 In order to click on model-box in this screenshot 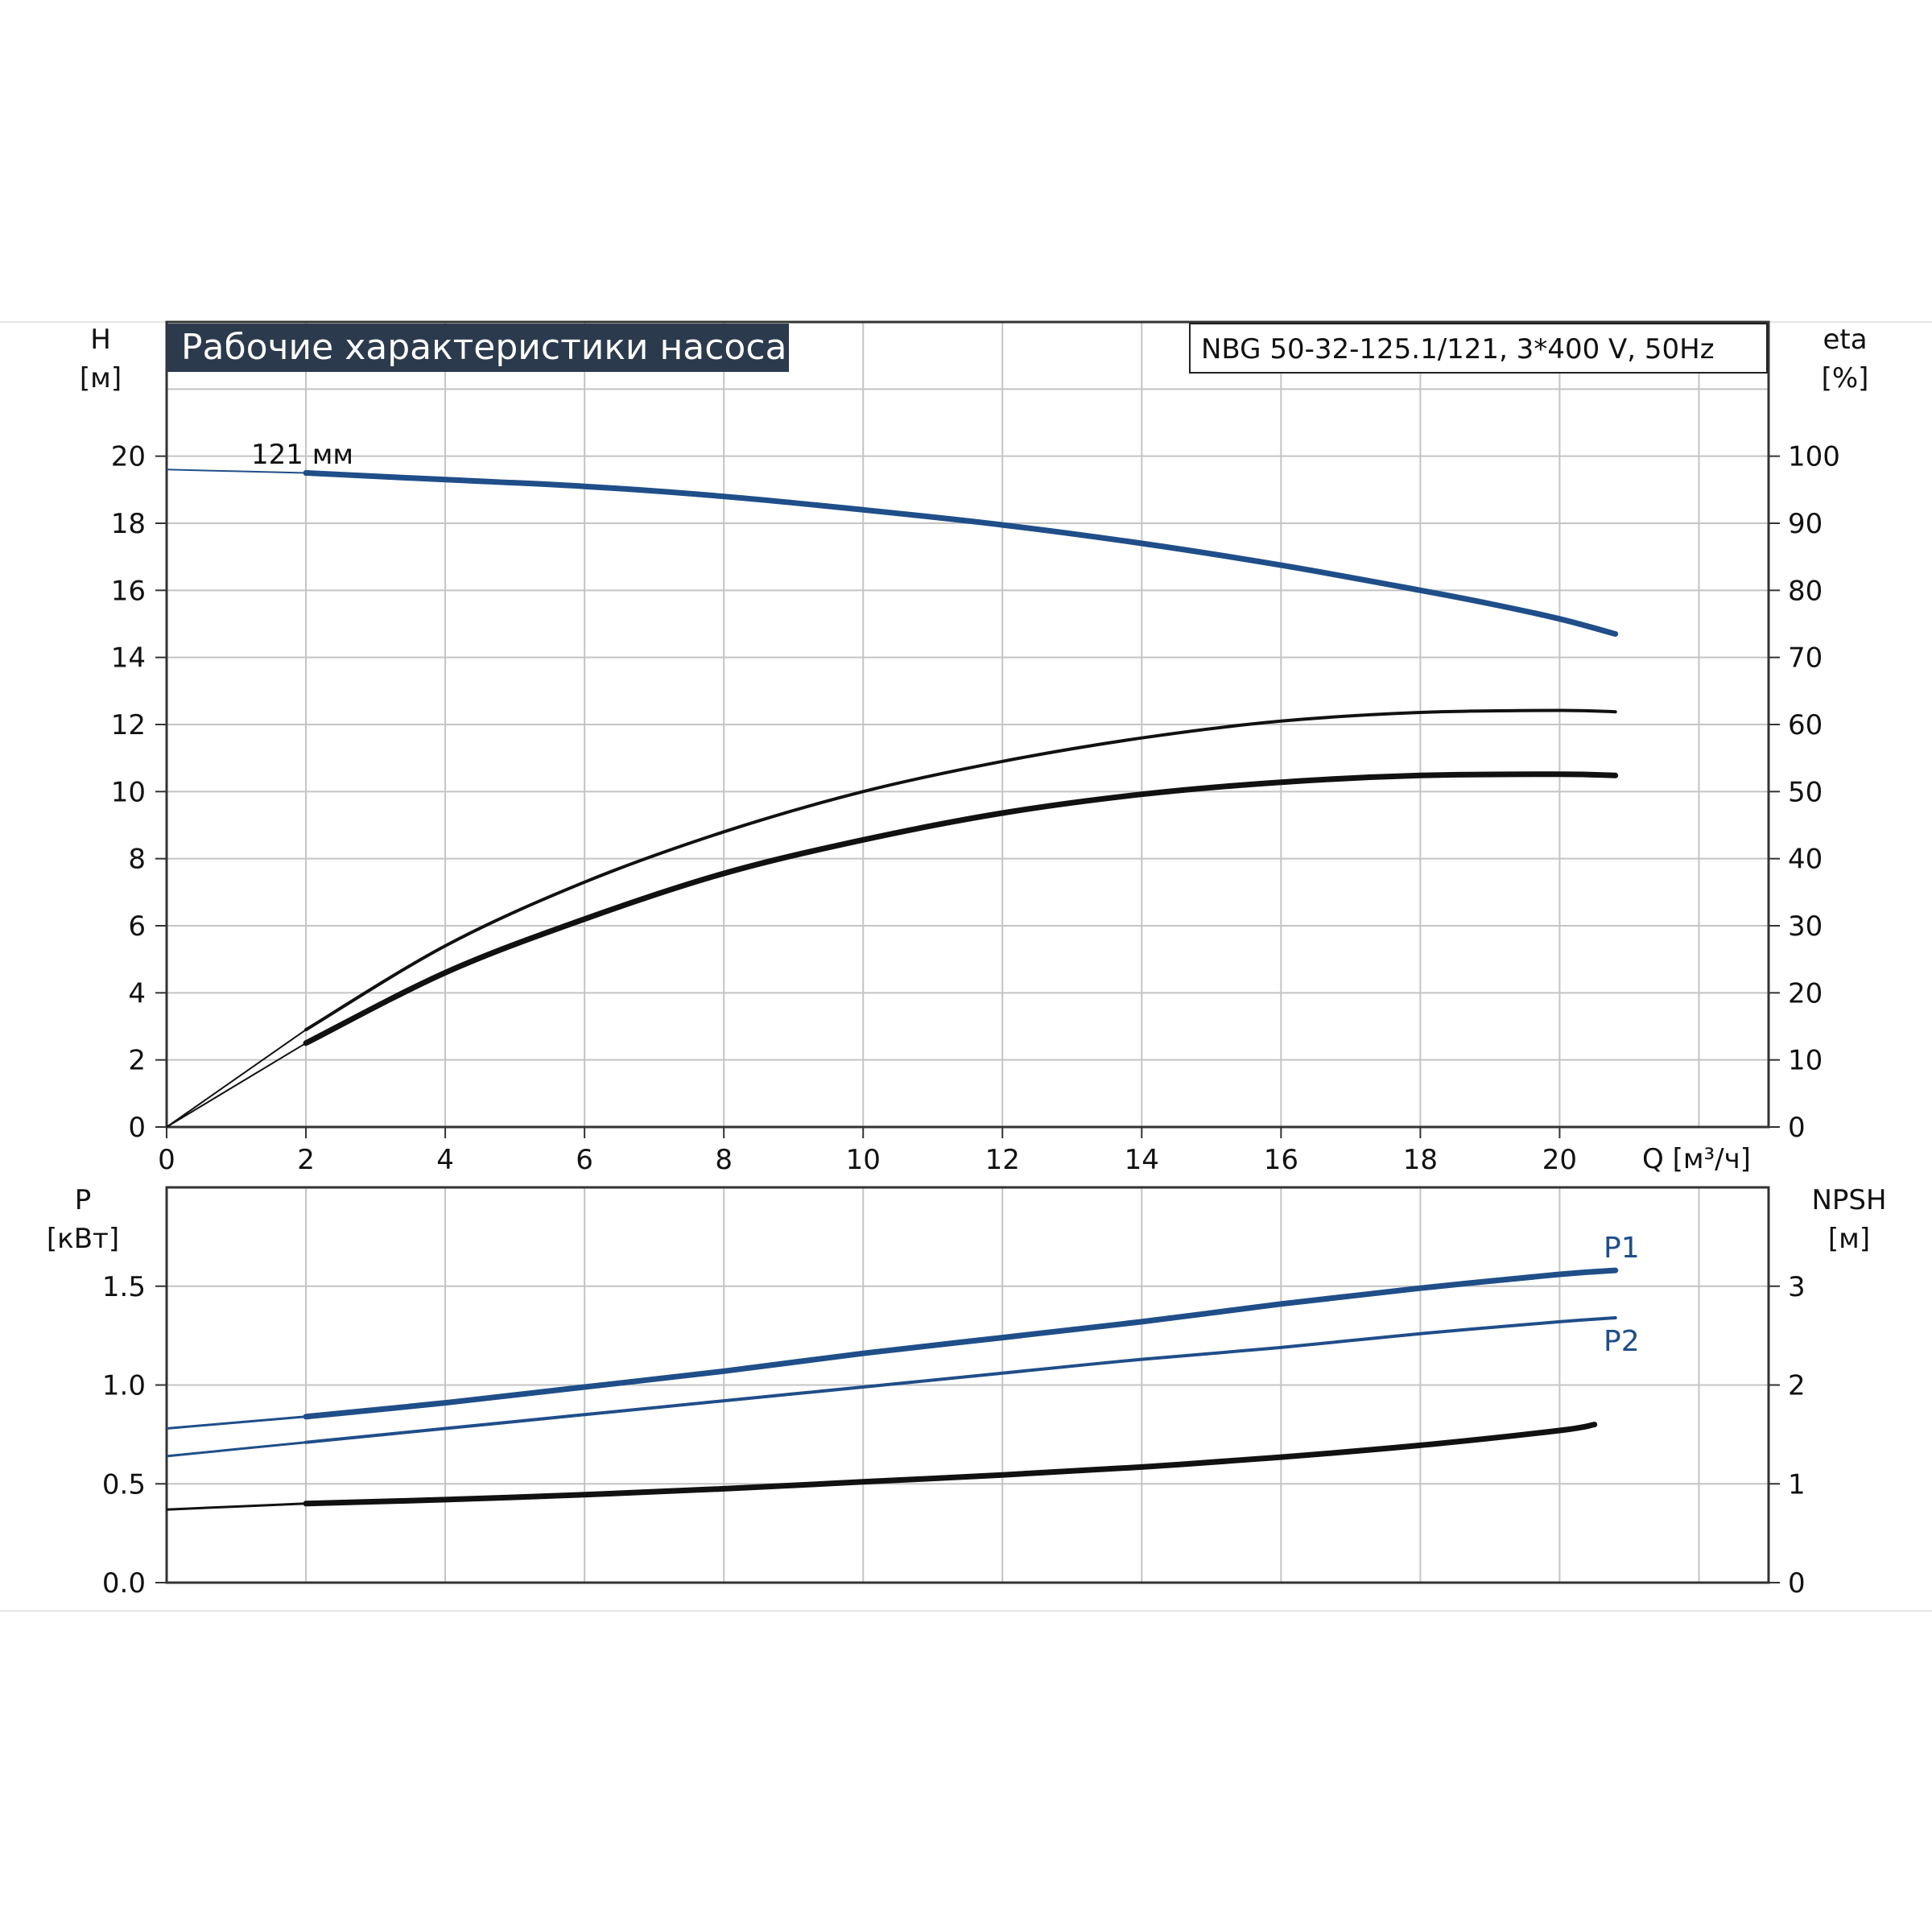, I will do `click(1478, 348)`.